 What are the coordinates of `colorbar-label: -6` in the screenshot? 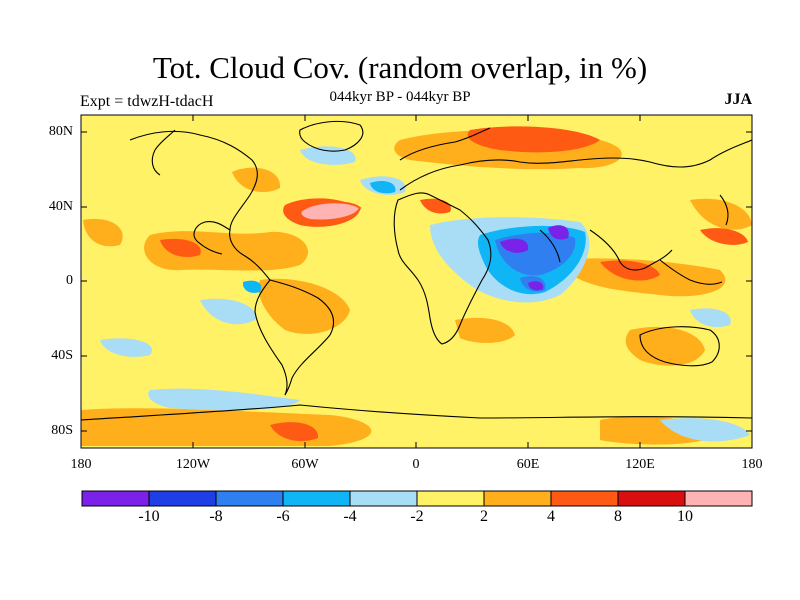 It's located at (283, 516).